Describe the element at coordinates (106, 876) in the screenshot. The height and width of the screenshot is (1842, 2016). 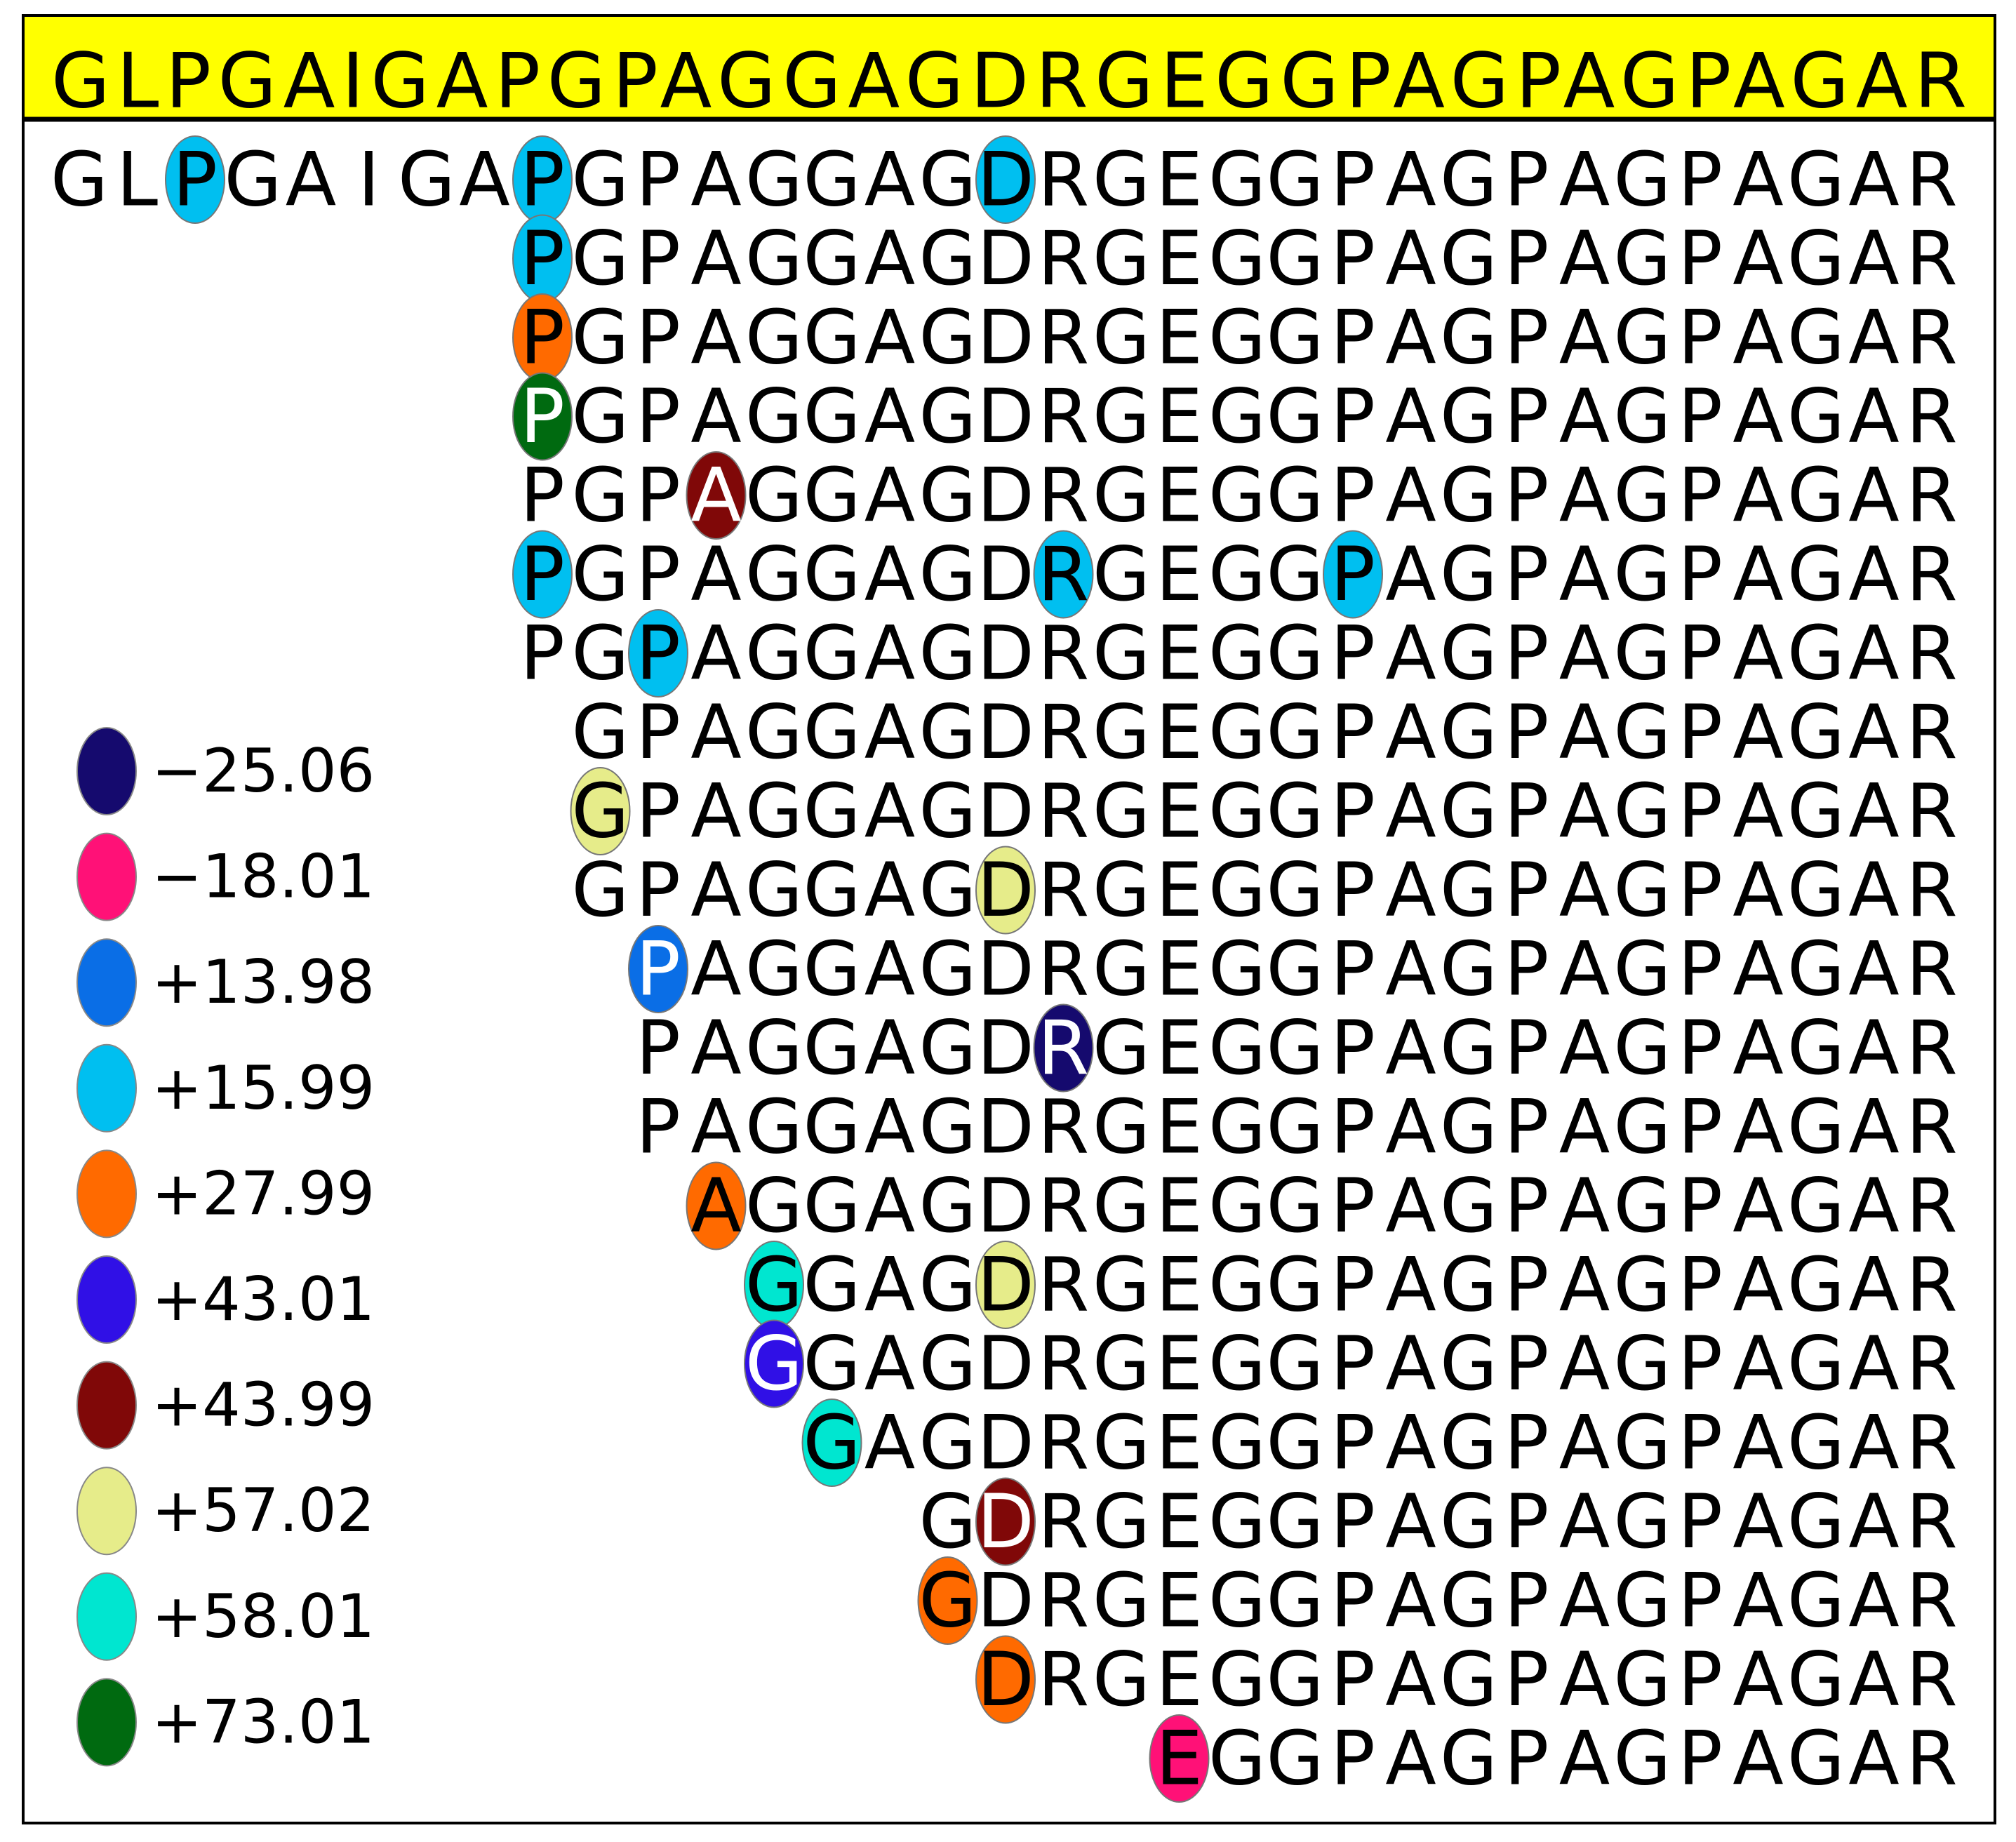
I see `legend-swatch` at that location.